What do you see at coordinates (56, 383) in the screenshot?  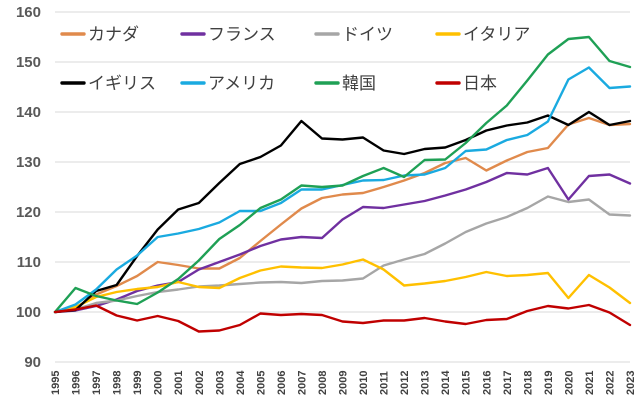 I see `x-tick-label: 1995` at bounding box center [56, 383].